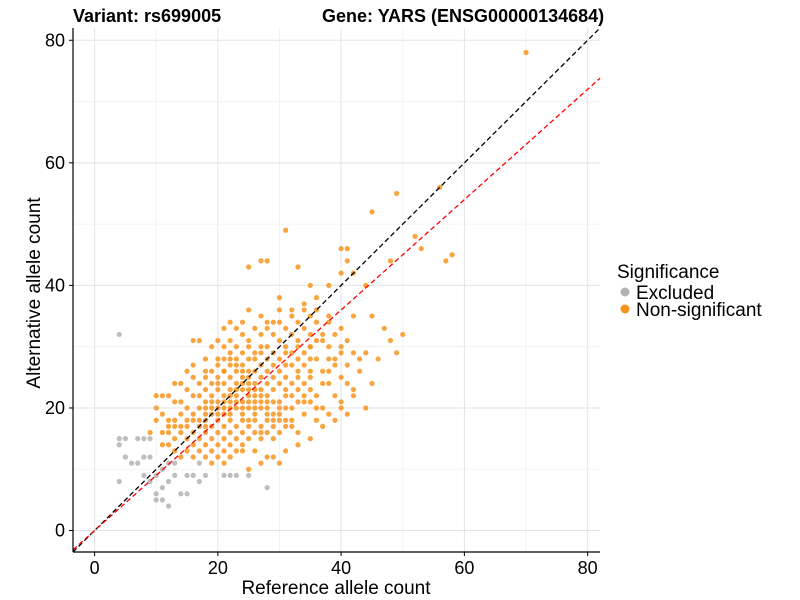  Describe the element at coordinates (625, 292) in the screenshot. I see `legend-marker-excluded` at that location.